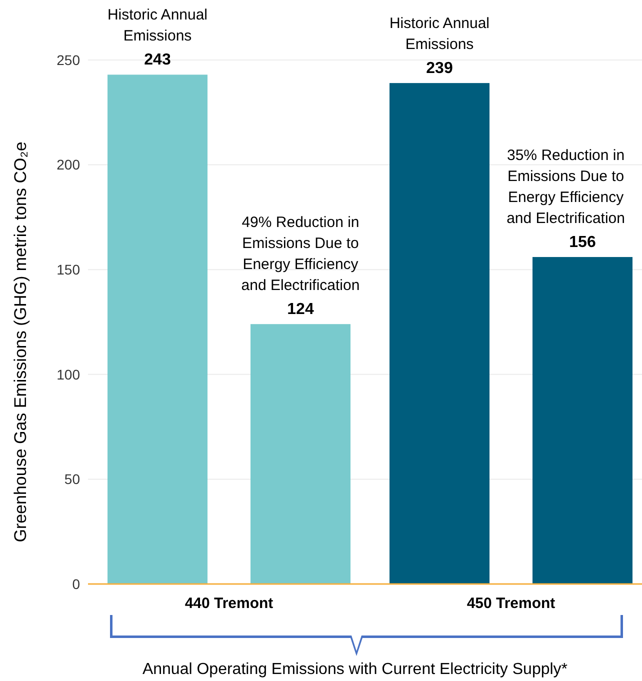 This screenshot has height=681, width=642. Describe the element at coordinates (20, 342) in the screenshot. I see `y-axis-title: Greenhouse Gas Emissions (GHG) metric tons CO₂e` at that location.